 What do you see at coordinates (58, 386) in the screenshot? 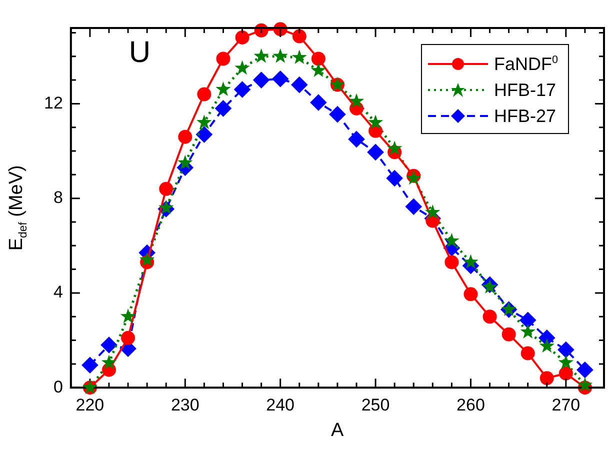
I see `y-tick-label: 0` at bounding box center [58, 386].